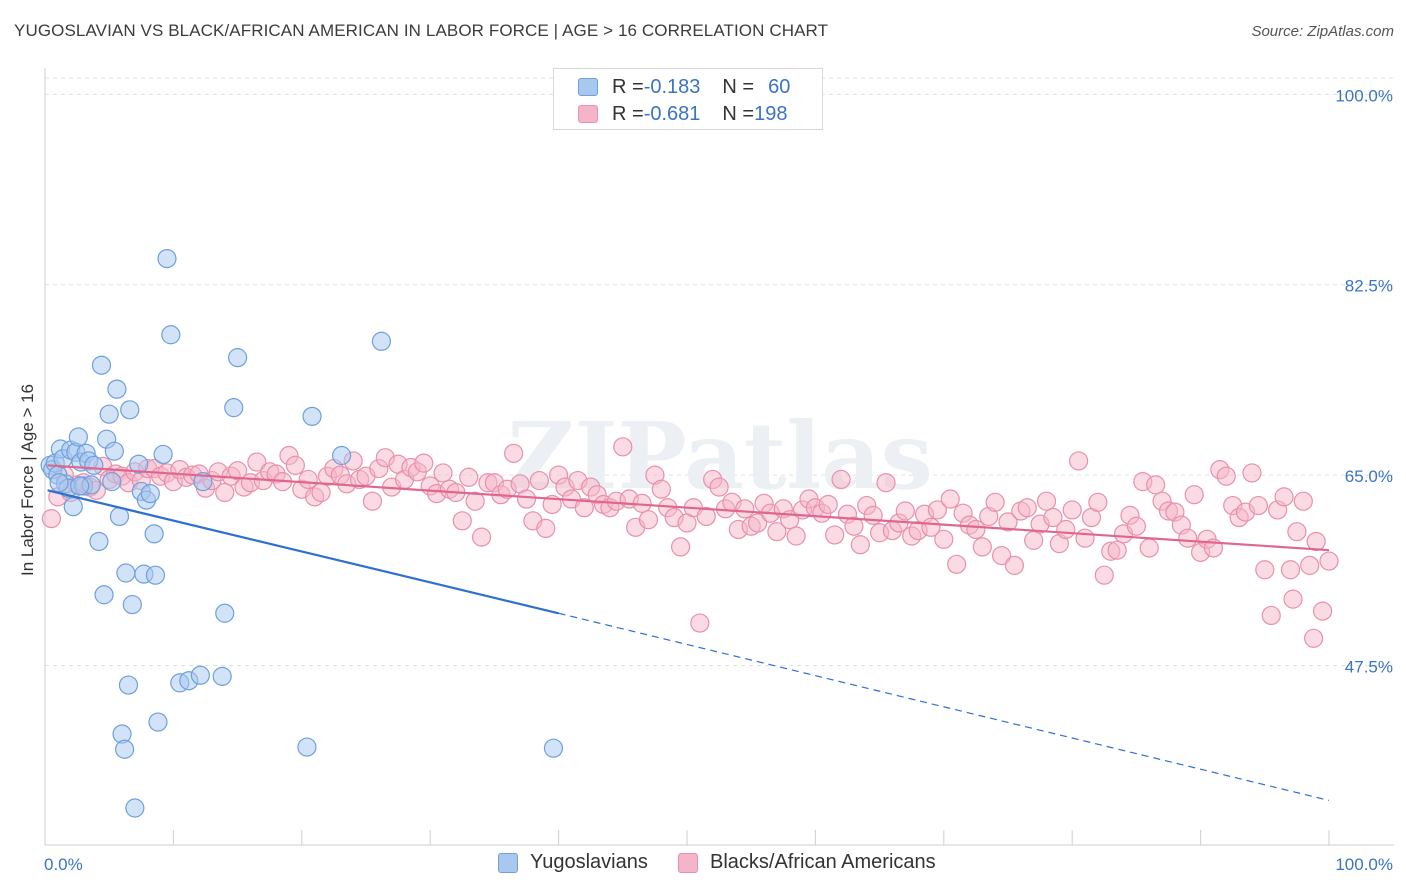  I want to click on source-label: Source: ZipAtlas.com, so click(1322, 31).